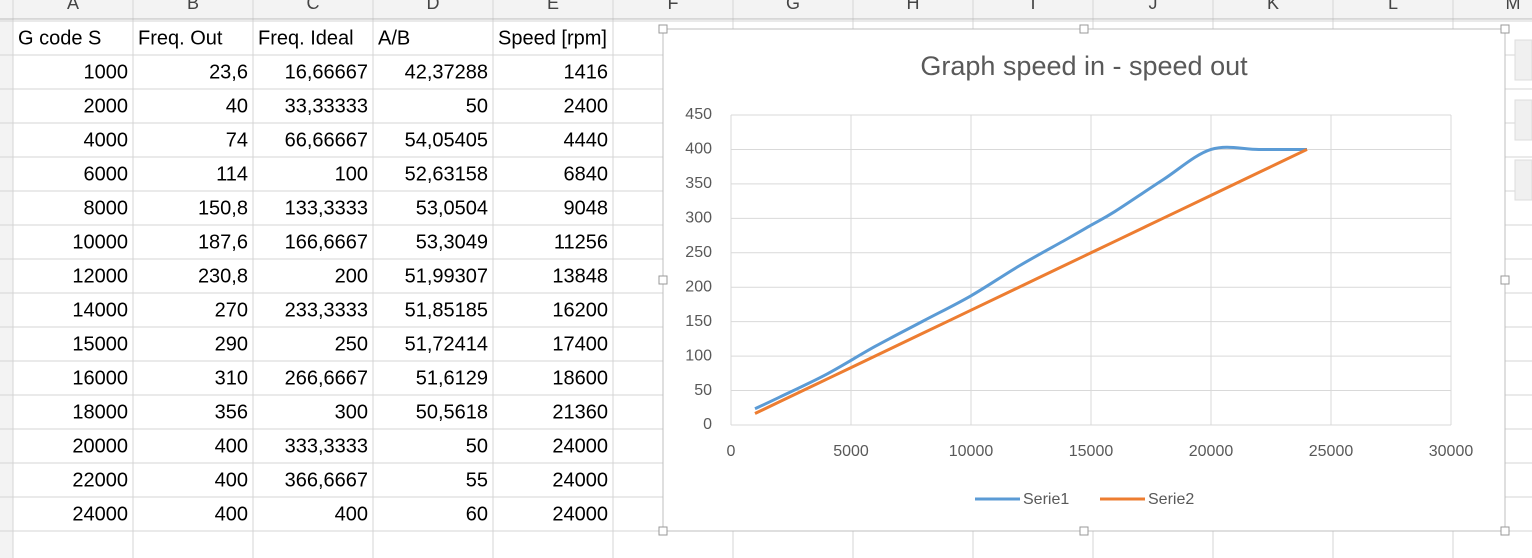  I want to click on cell: 6840, so click(586, 174).